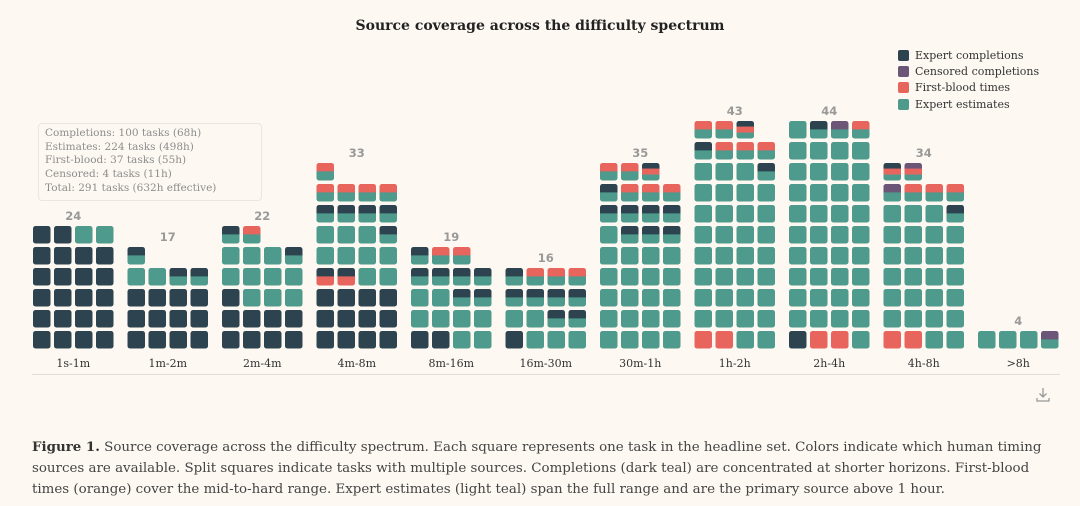 The image size is (1080, 506). I want to click on download-icon, so click(1043, 395).